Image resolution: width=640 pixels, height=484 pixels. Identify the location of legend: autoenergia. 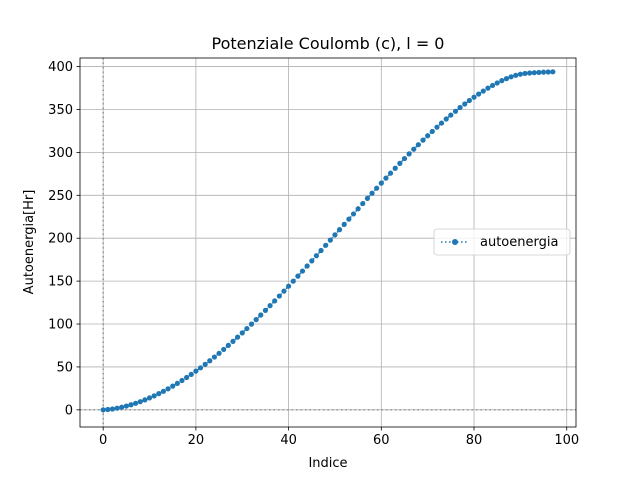
(502, 242).